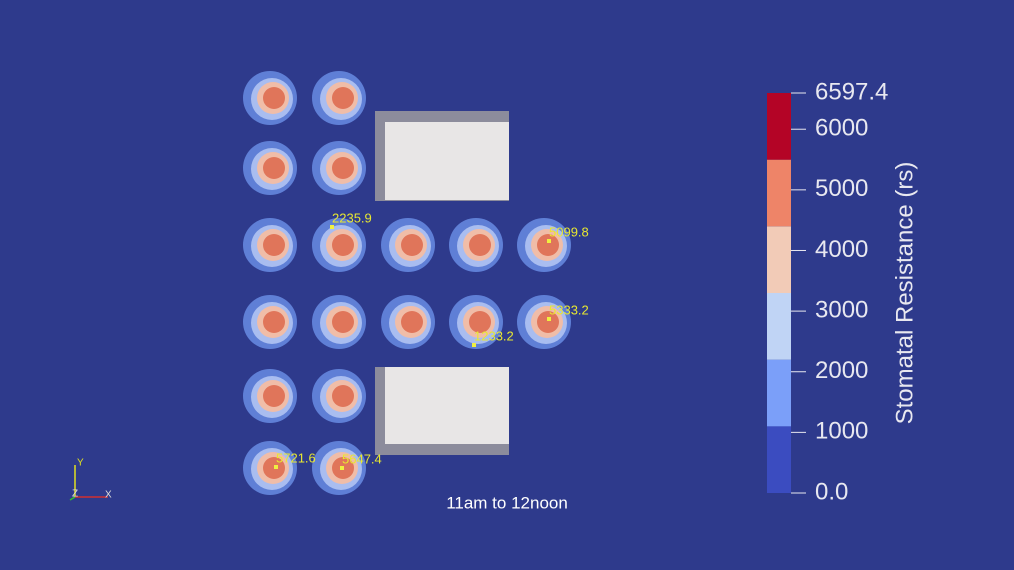  I want to click on colorbar-tick-label: 5000, so click(841, 188).